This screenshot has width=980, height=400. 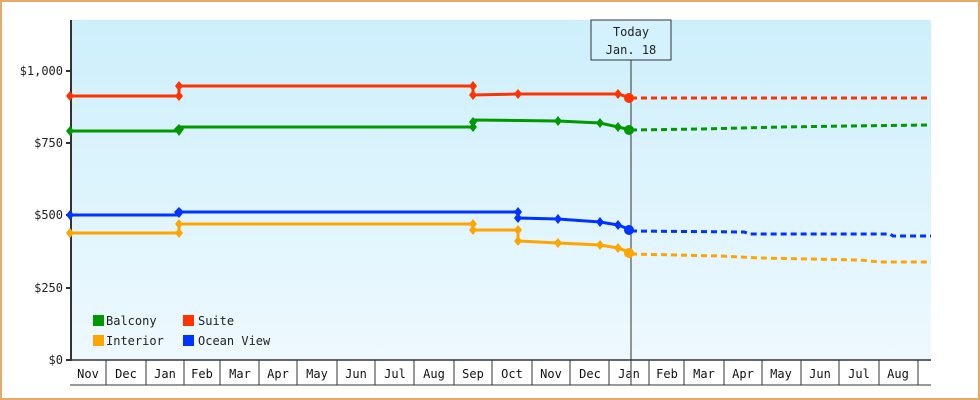 What do you see at coordinates (188, 340) in the screenshot?
I see `ocean-view-swatch` at bounding box center [188, 340].